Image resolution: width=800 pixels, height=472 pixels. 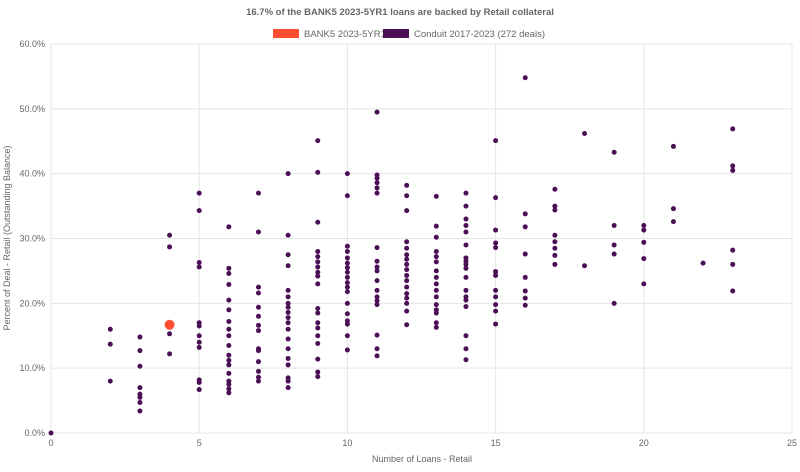 I want to click on legend-item-bank5: BANK5 2023-5YR1, so click(x=329, y=34).